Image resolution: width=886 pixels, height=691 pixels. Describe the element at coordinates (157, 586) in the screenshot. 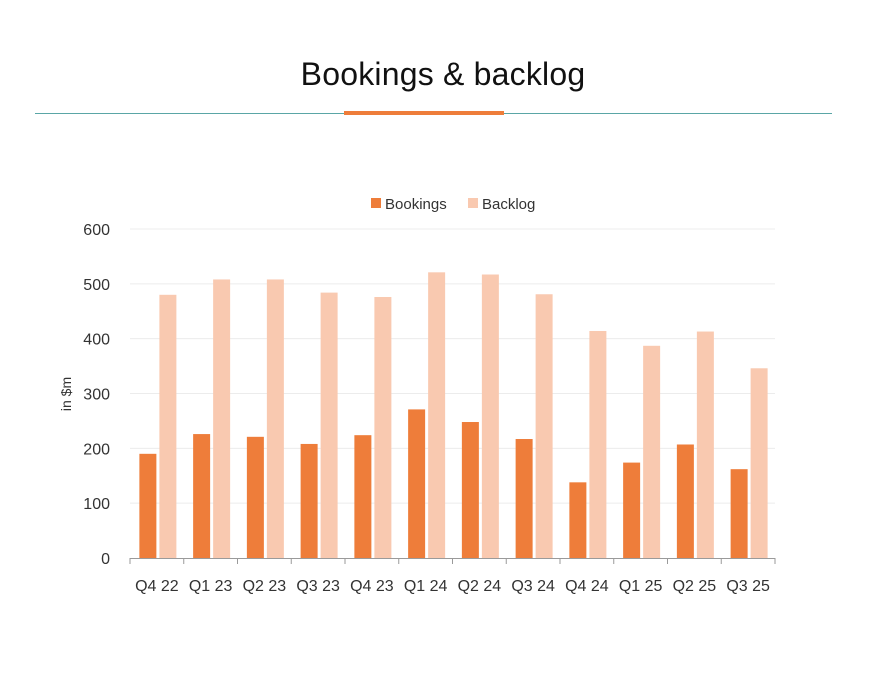

I see `x-tick-label: Q4 22` at that location.